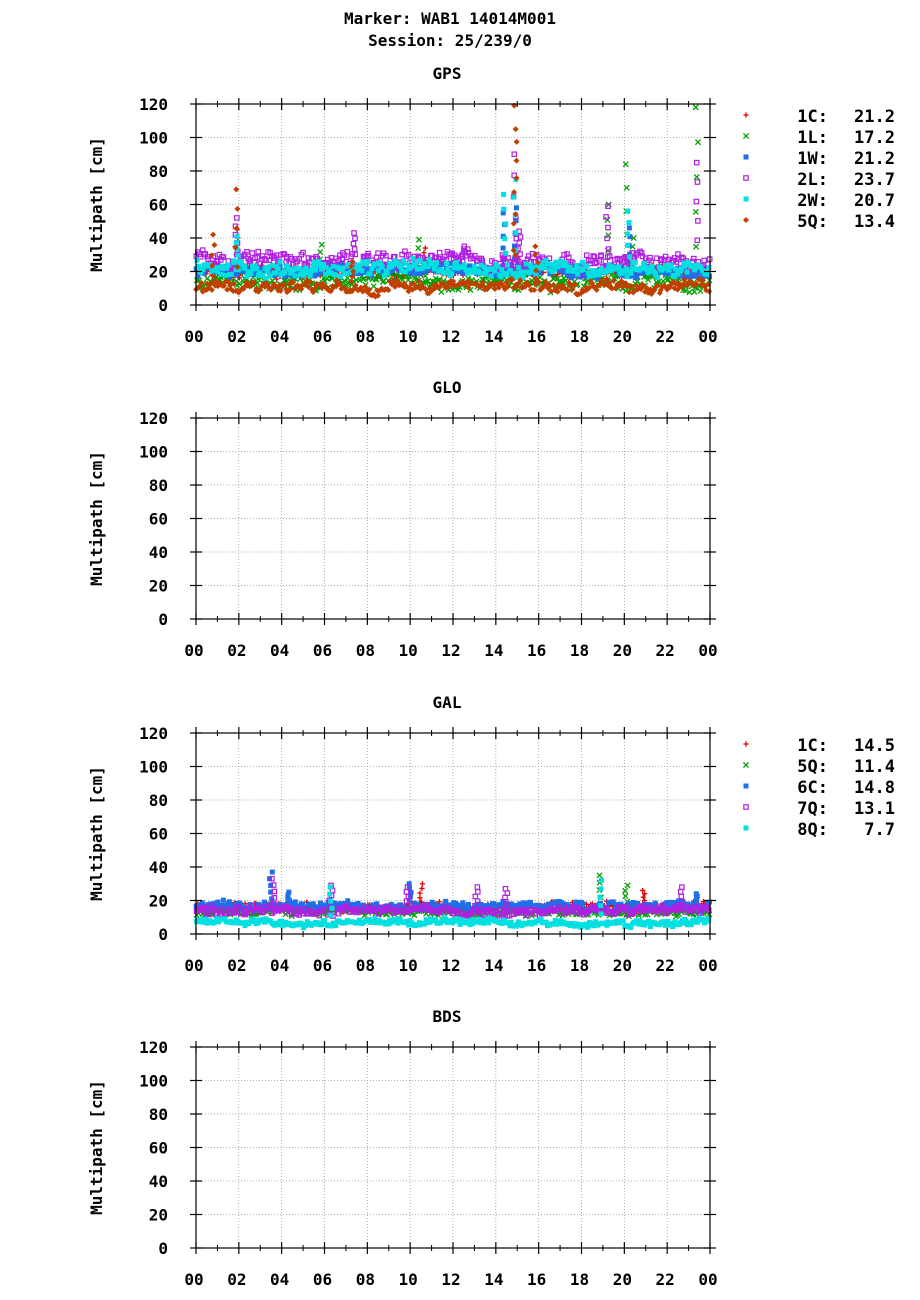 This screenshot has height=1300, width=920. I want to click on series-8q, so click(452, 904).